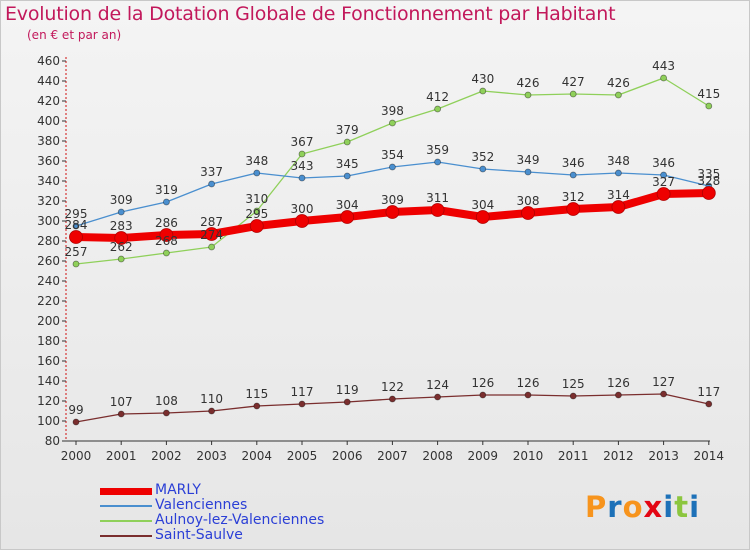  What do you see at coordinates (302, 392) in the screenshot?
I see `data-label-saint-saulve: 117` at bounding box center [302, 392].